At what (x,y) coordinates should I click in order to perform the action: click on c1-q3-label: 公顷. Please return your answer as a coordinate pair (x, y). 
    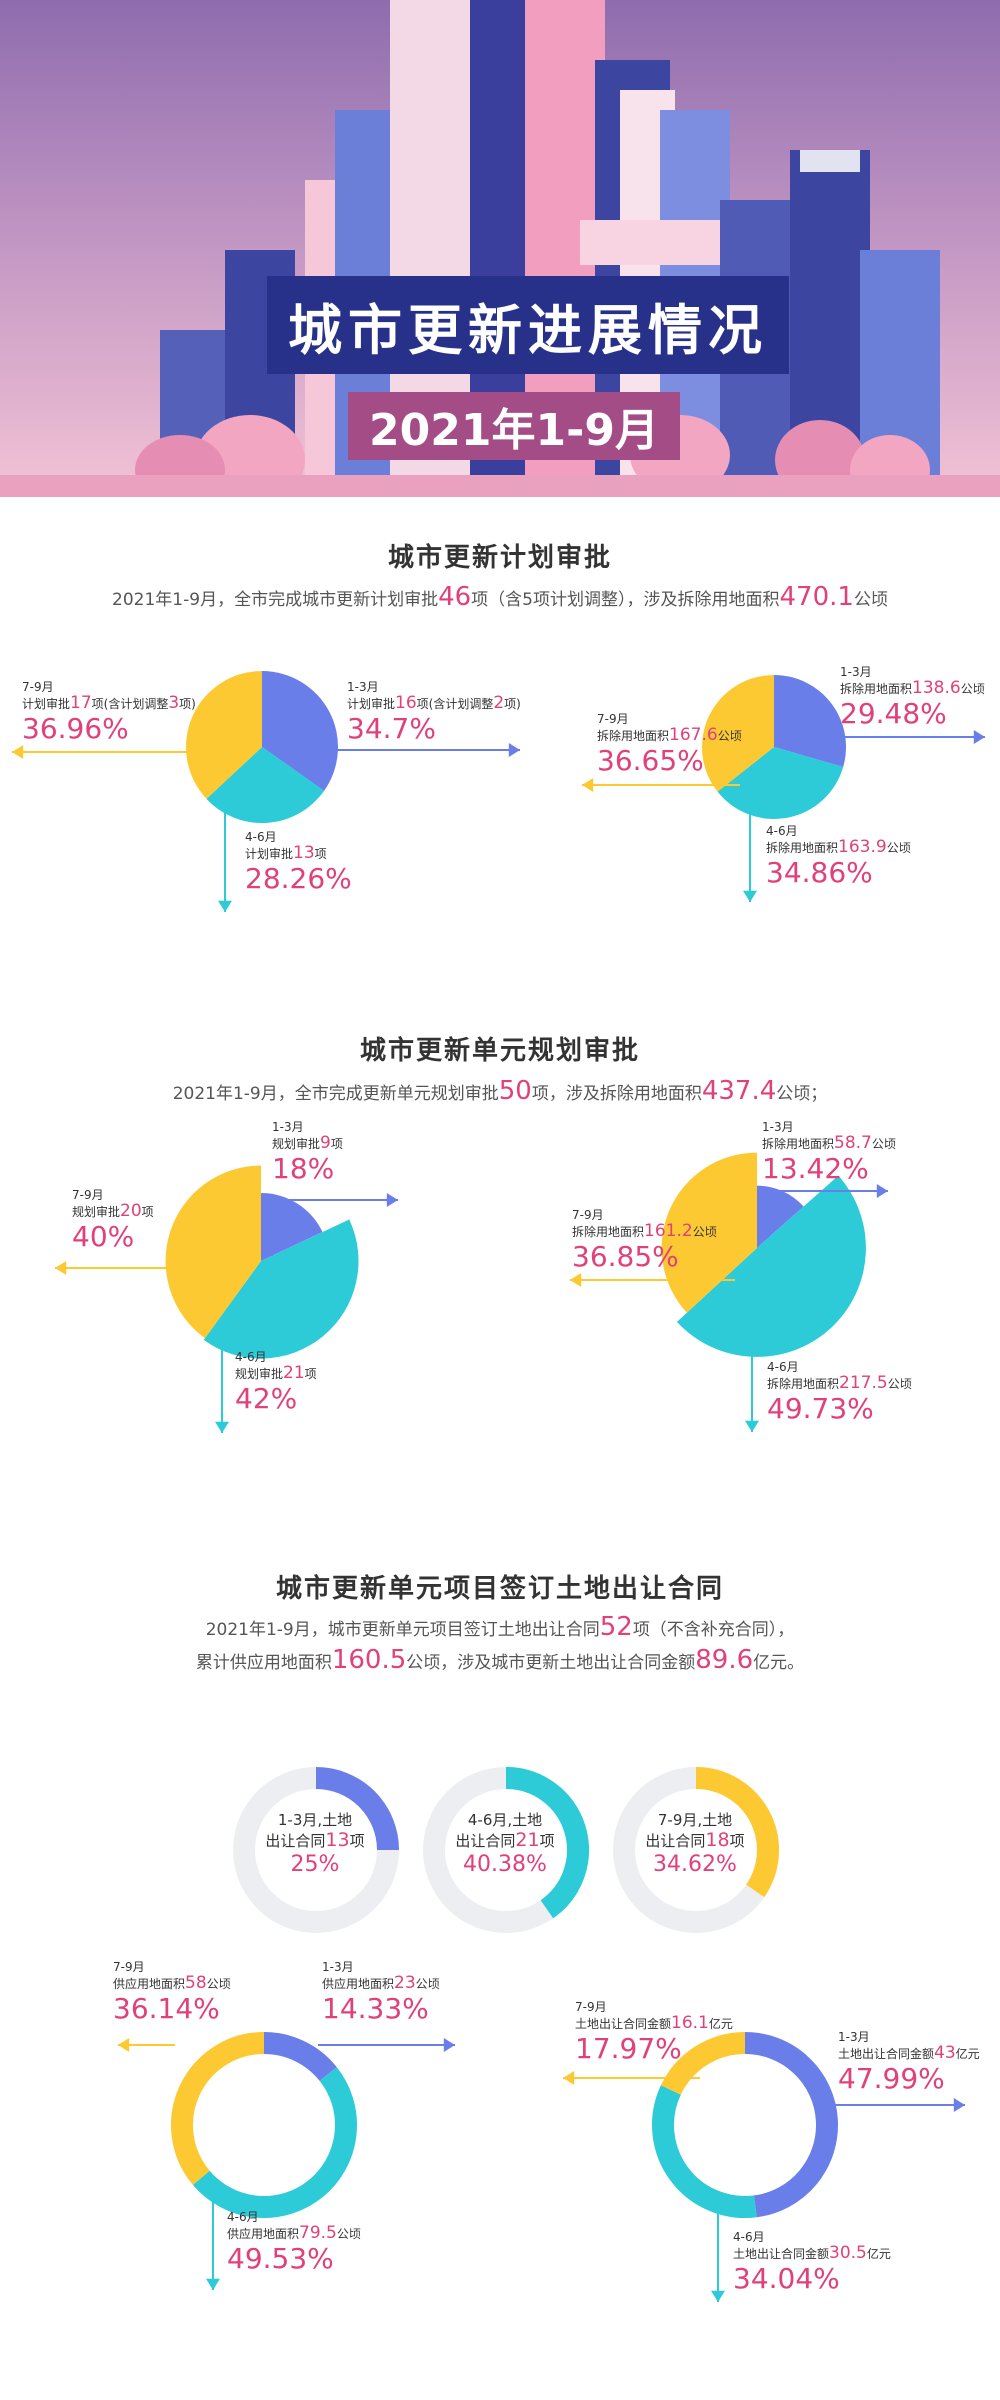
    Looking at the image, I should click on (729, 736).